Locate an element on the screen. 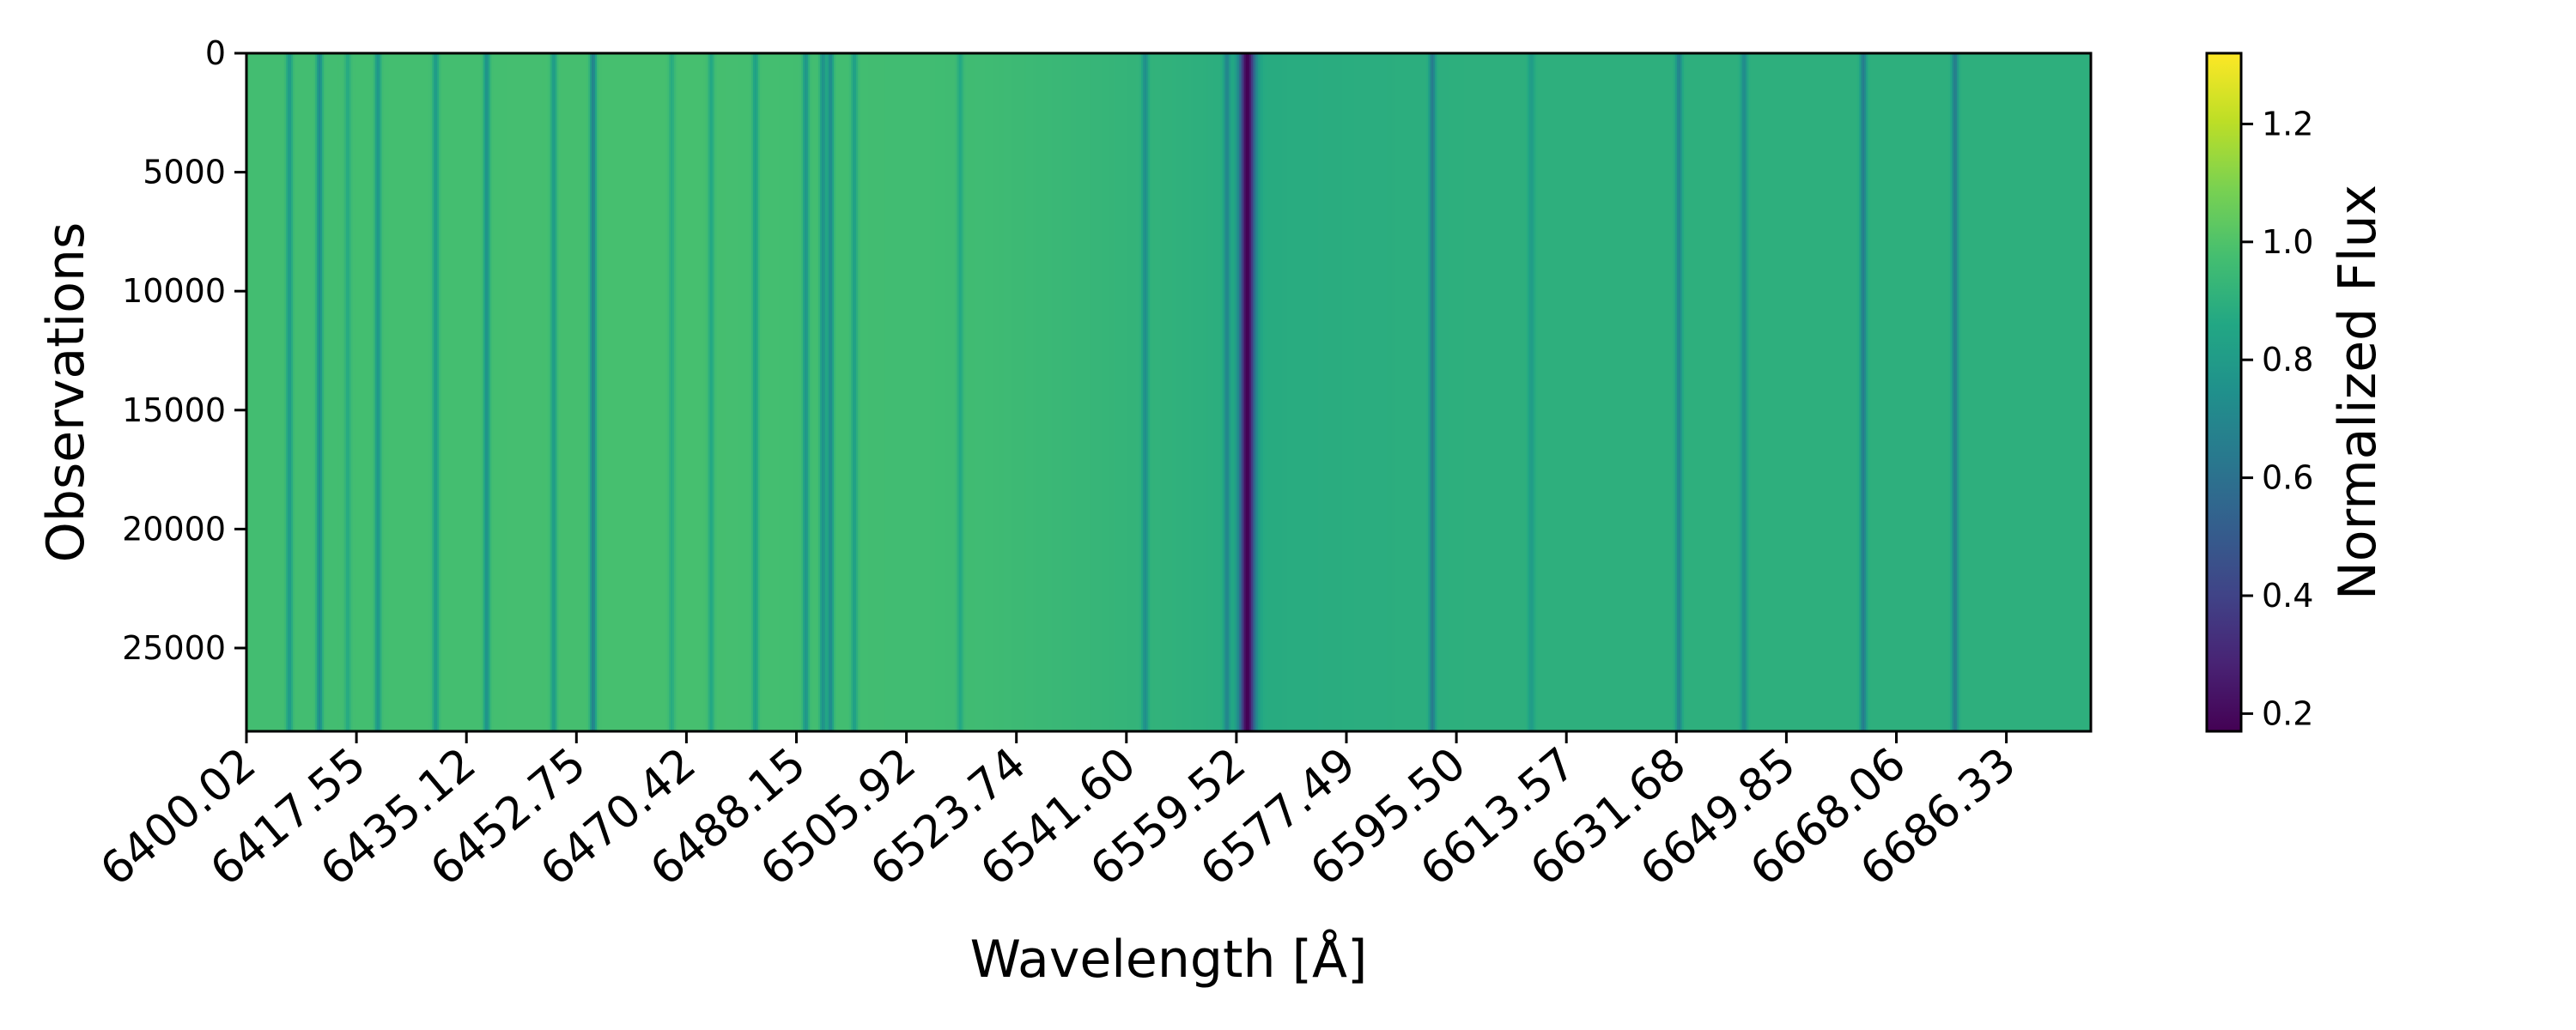  colorbar-tick-label: 0.8 is located at coordinates (2287, 360).